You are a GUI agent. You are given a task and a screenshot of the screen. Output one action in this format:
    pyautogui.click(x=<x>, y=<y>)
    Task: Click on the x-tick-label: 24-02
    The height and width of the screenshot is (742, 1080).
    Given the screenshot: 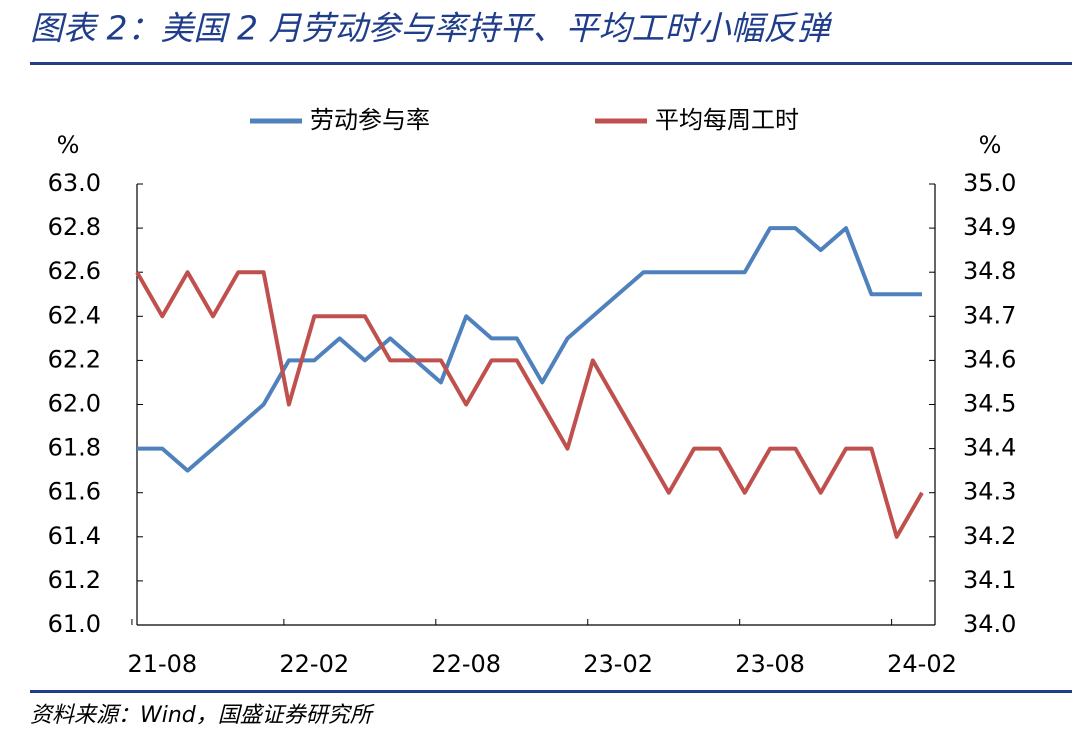 What is the action you would take?
    pyautogui.click(x=922, y=664)
    